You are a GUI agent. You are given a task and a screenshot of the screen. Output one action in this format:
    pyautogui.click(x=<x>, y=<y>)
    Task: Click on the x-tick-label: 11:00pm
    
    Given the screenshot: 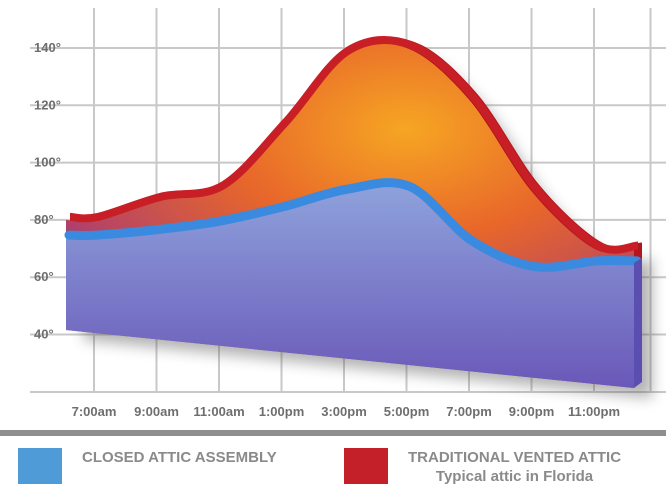 What is the action you would take?
    pyautogui.click(x=594, y=411)
    